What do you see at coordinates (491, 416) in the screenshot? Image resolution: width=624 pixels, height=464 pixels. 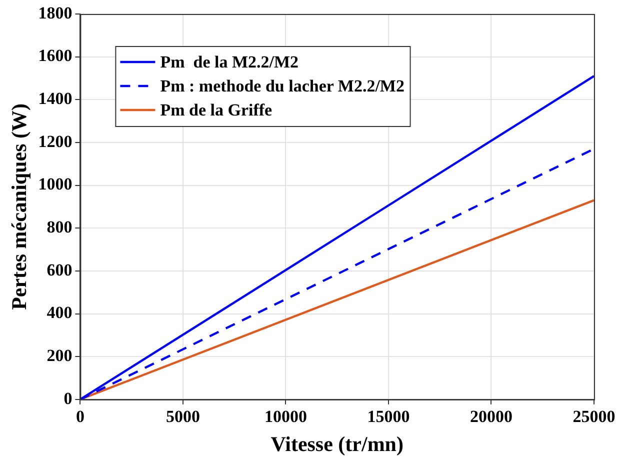 I see `x-tick-label: 20000` at bounding box center [491, 416].